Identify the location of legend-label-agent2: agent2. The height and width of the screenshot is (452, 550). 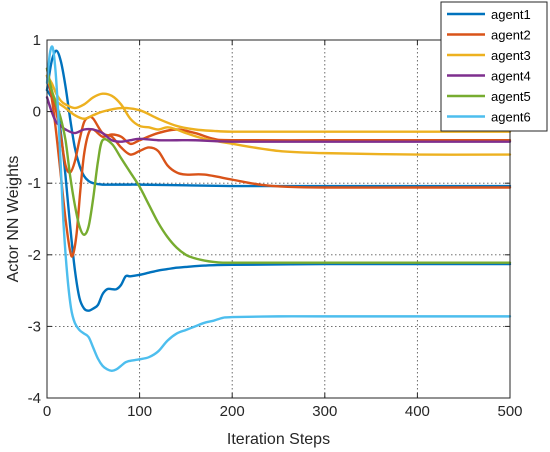
(511, 35).